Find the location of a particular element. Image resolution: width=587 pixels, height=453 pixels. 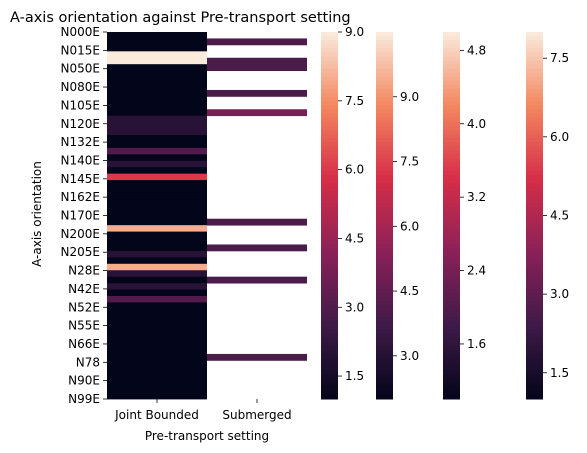

y-tick-label: N205E is located at coordinates (80, 252).